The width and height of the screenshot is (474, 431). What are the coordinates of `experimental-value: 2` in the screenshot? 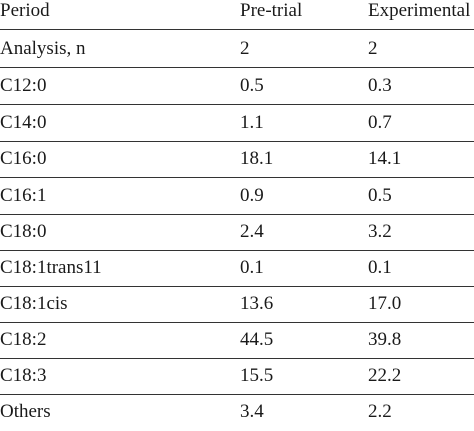 It's located at (373, 48).